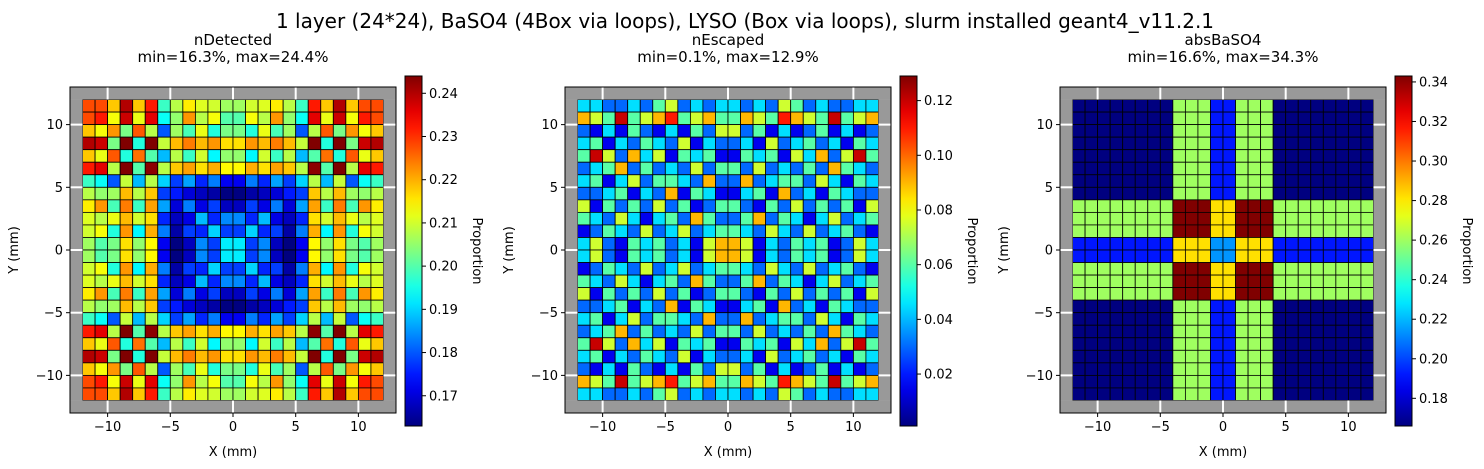  Describe the element at coordinates (443, 137) in the screenshot. I see `colorbar-tick-label: 0.23` at that location.